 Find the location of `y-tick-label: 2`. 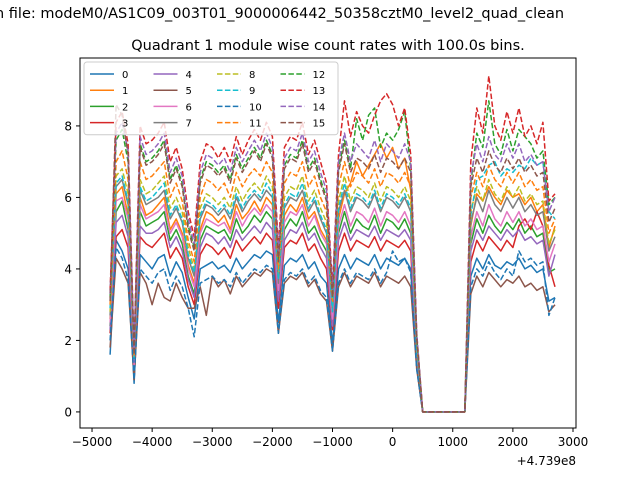

y-tick-label: 2 is located at coordinates (68, 341).